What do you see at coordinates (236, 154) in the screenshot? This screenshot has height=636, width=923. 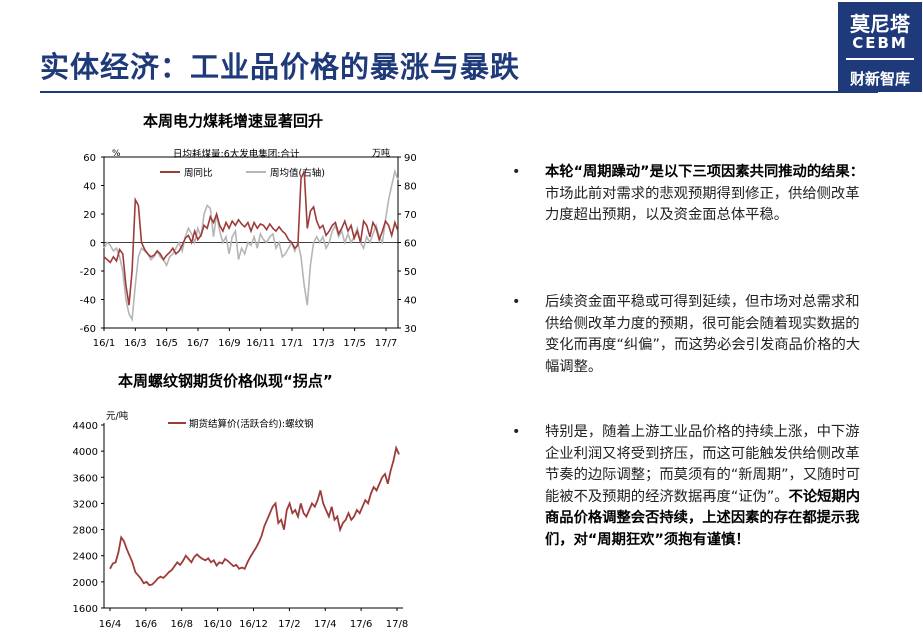 I see `chart1-inner-title: 日均耗煤量:6大发电集团:合计` at bounding box center [236, 154].